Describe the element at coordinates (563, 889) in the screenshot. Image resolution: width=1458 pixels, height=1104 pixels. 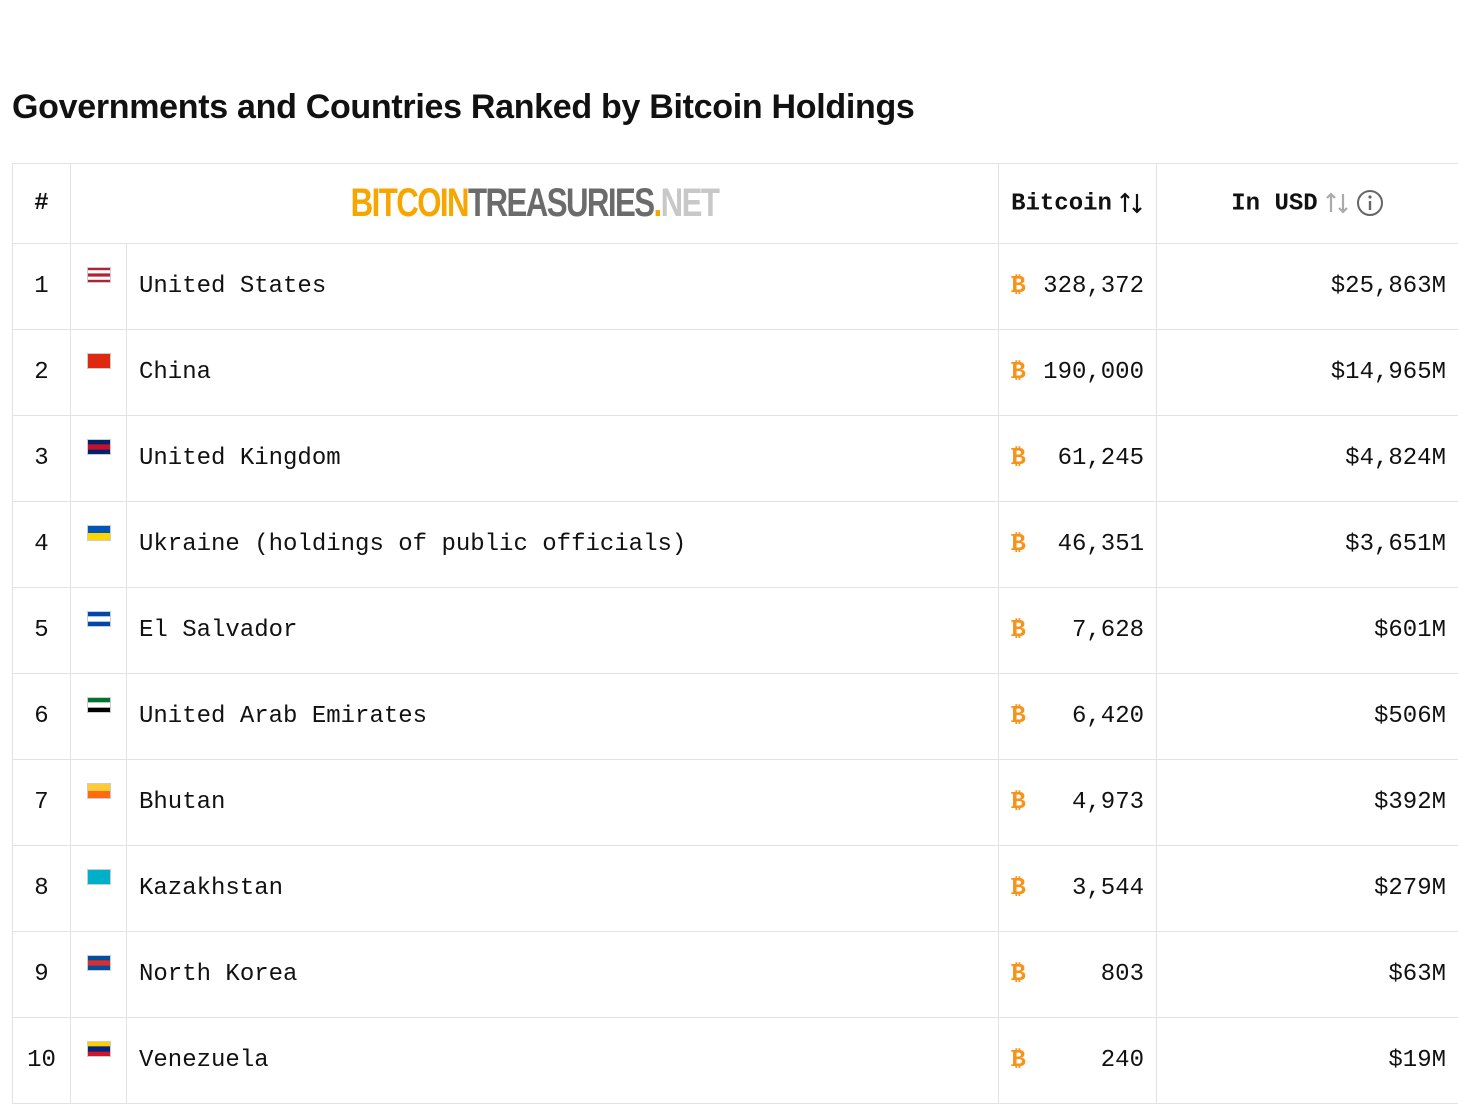
I see `name-cell: Kazakhstan` at that location.